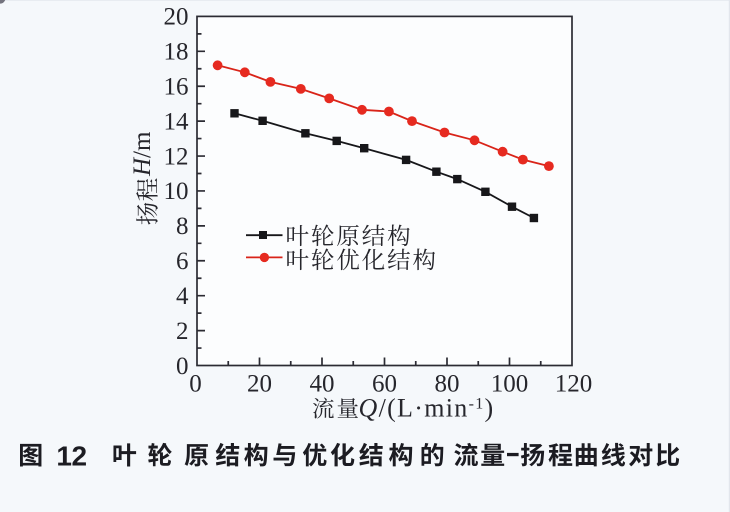  What do you see at coordinates (447, 384) in the screenshot?
I see `svg-text: 80` at bounding box center [447, 384].